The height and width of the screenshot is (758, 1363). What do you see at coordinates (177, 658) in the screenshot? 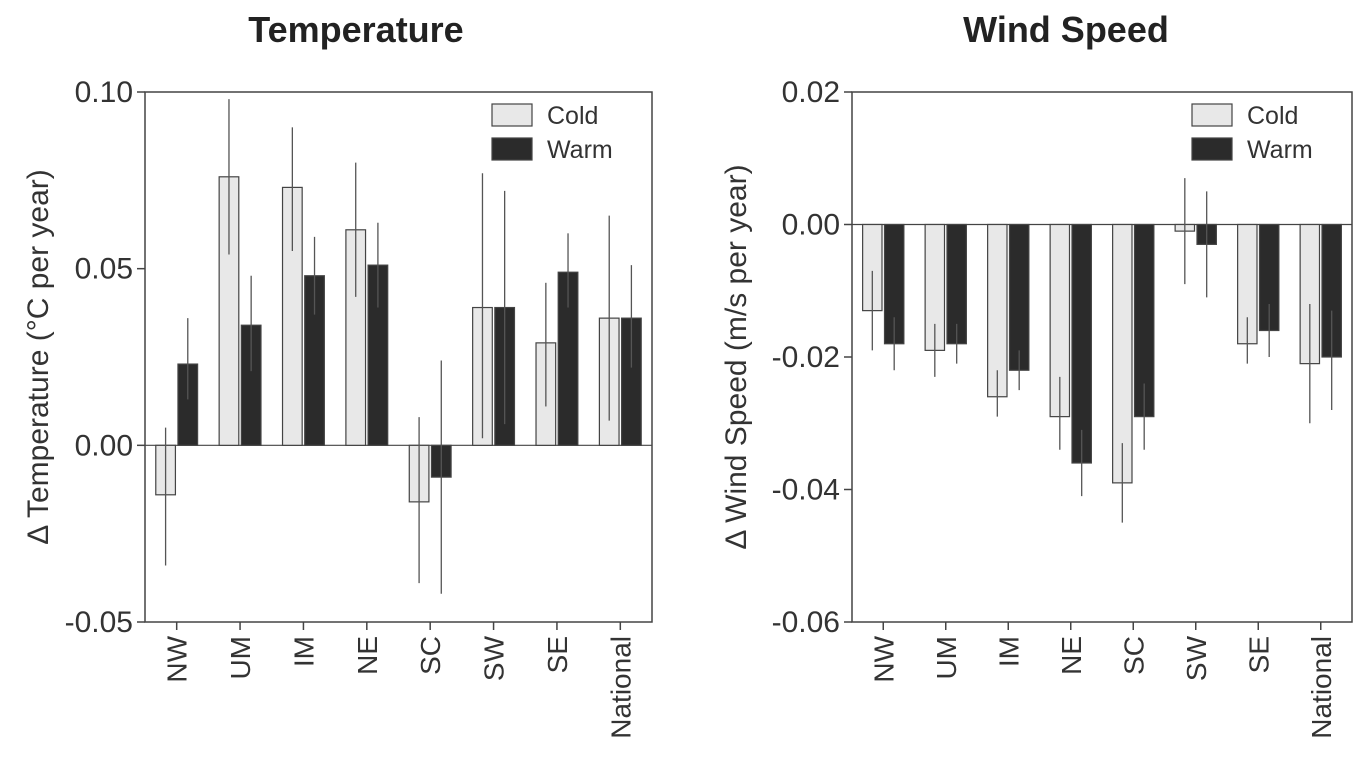
I see `temperature-category-label: NW` at bounding box center [177, 658].